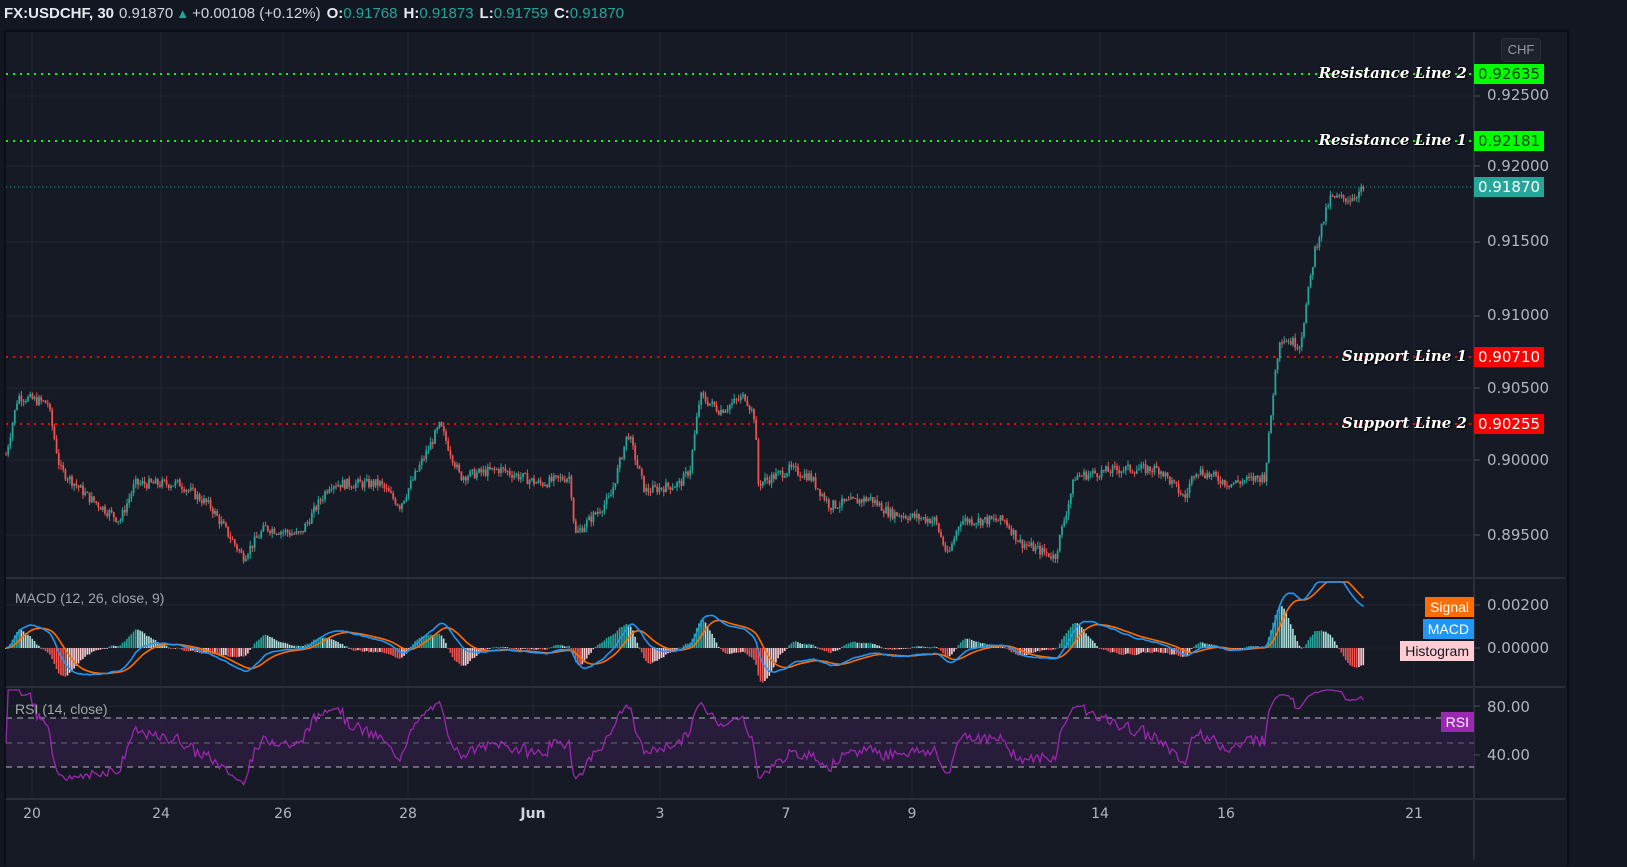  I want to click on time-tick-month: Jun, so click(533, 814).